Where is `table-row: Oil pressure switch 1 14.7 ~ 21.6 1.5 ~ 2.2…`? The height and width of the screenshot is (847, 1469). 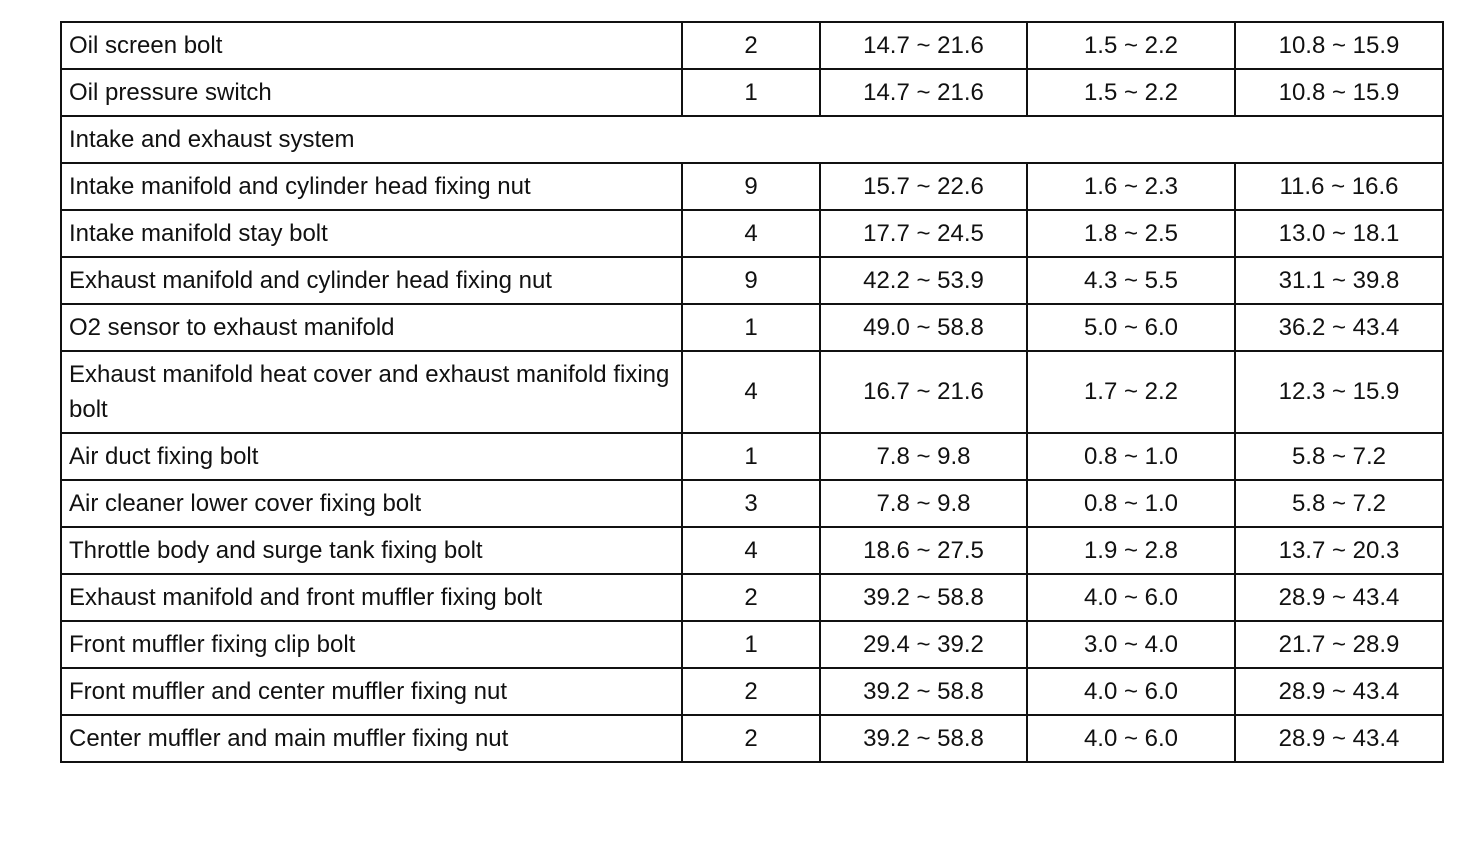
table-row: Oil pressure switch 1 14.7 ~ 21.6 1.5 ~ 2.2… is located at coordinates (752, 92).